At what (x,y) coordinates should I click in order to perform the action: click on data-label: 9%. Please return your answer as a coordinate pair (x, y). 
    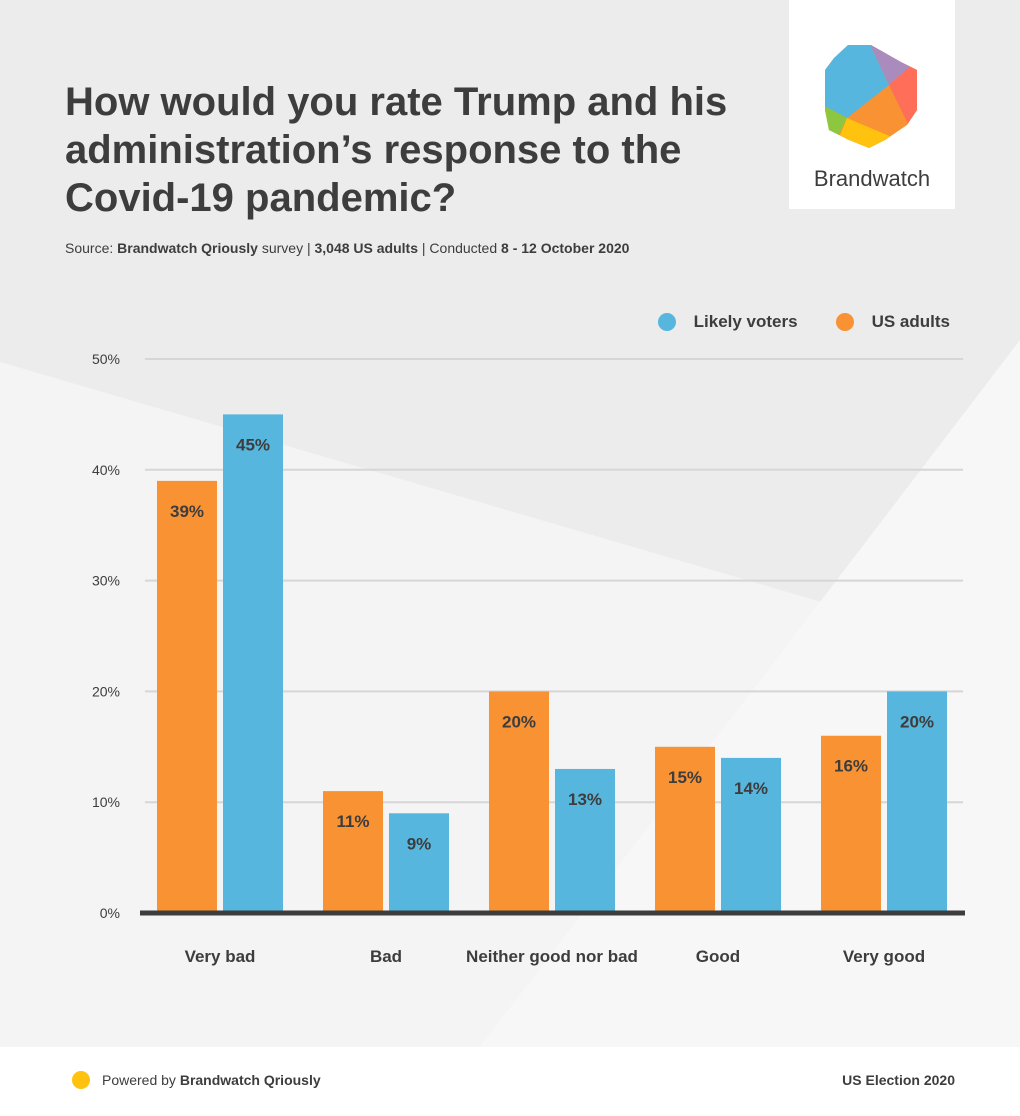
    Looking at the image, I should click on (419, 843).